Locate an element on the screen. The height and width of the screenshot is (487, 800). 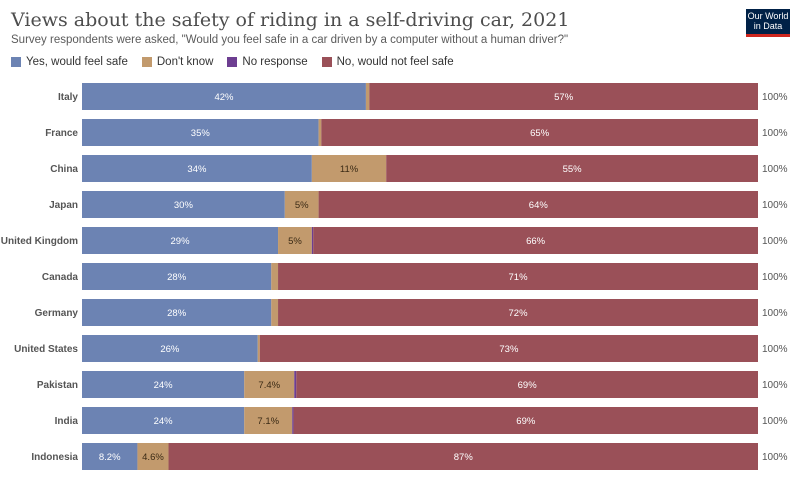
bar-segment-indonesia-dont-know is located at coordinates (153, 456).